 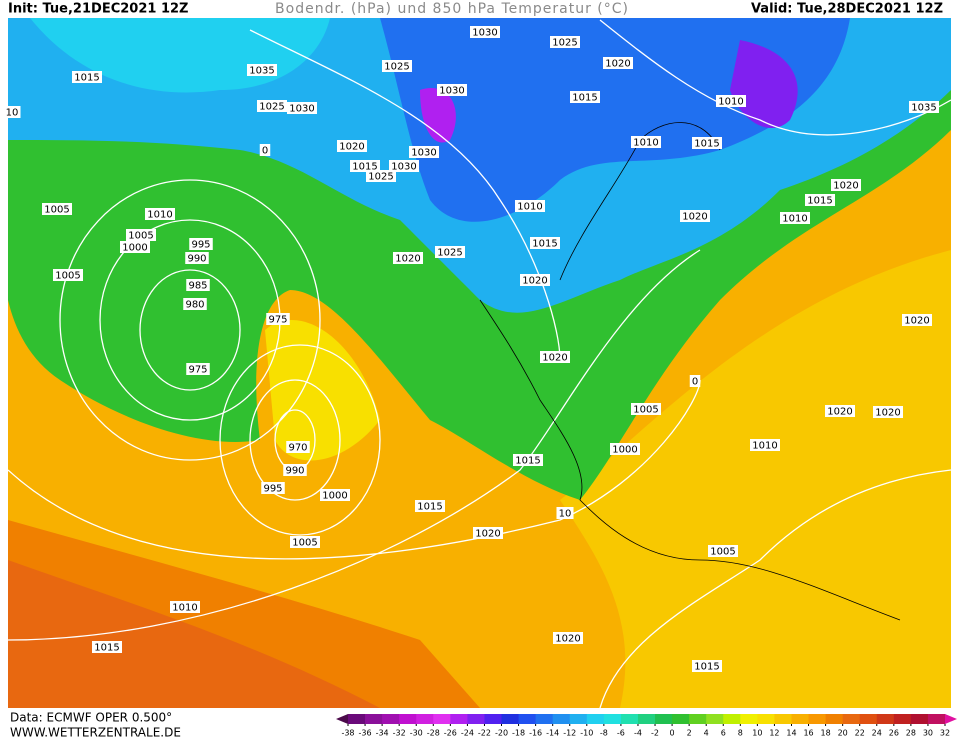 I want to click on isobar-label: 0, so click(x=695, y=382).